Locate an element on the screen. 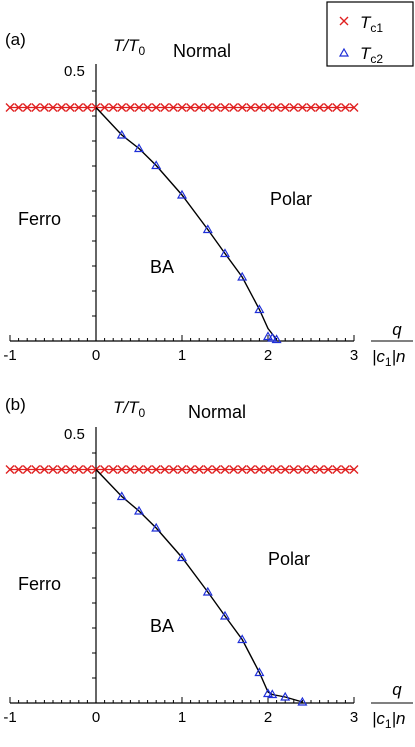 The height and width of the screenshot is (747, 415). legend: Tc1 Tc2 is located at coordinates (370, 34).